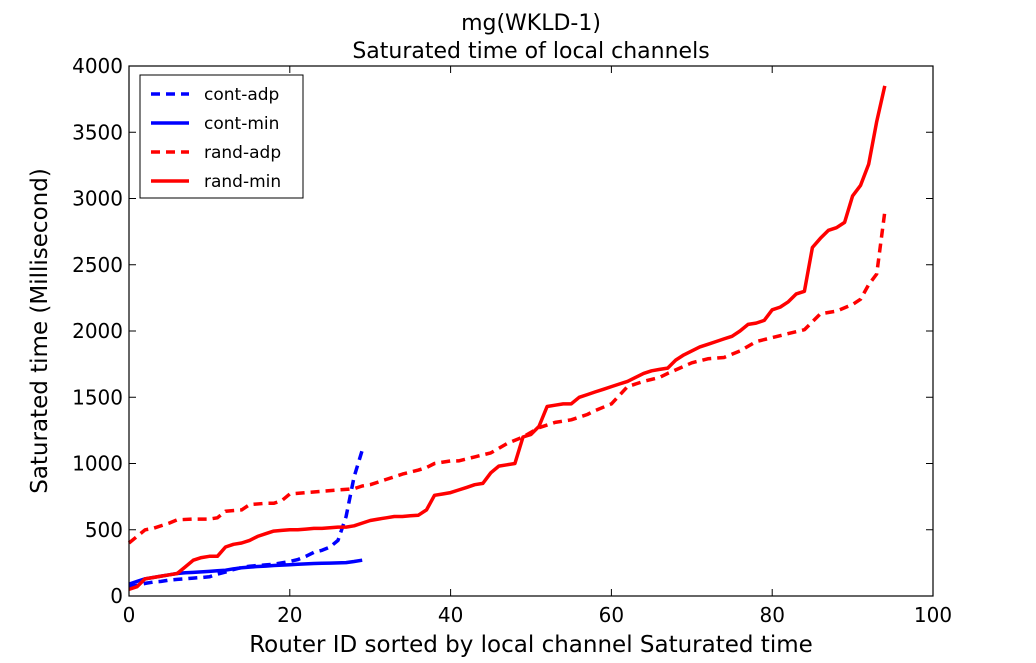 The height and width of the screenshot is (663, 1036). I want to click on legend-items: cont-adp cont-min rand-adp rand-min, so click(216, 138).